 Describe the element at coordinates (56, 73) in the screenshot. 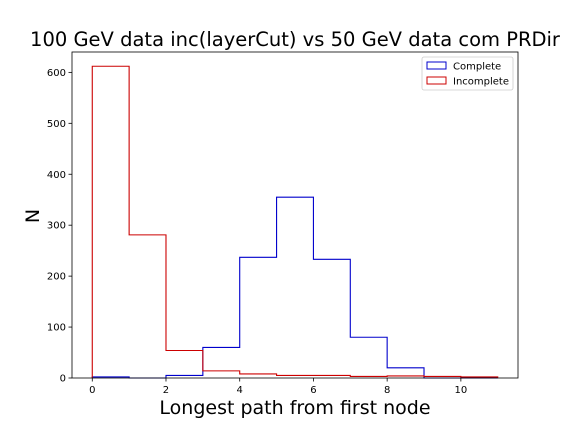

I see `y-tick-label: 600` at that location.